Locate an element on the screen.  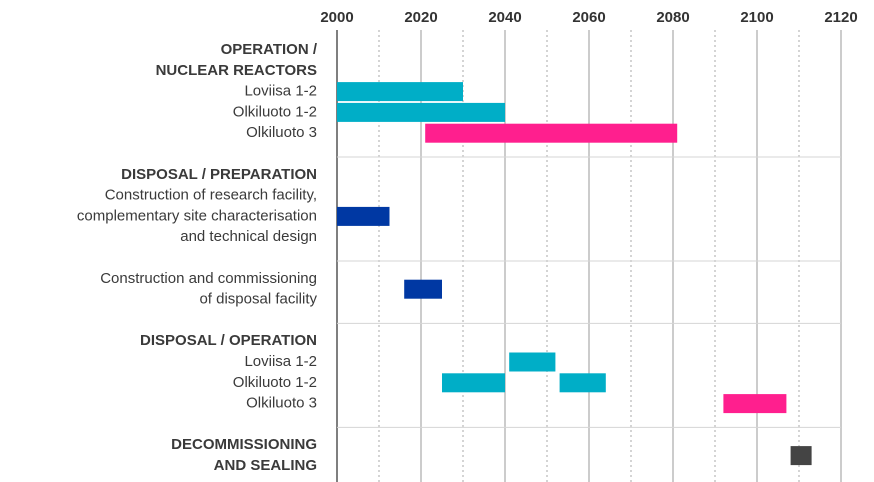
task-label: and technical design is located at coordinates (248, 236).